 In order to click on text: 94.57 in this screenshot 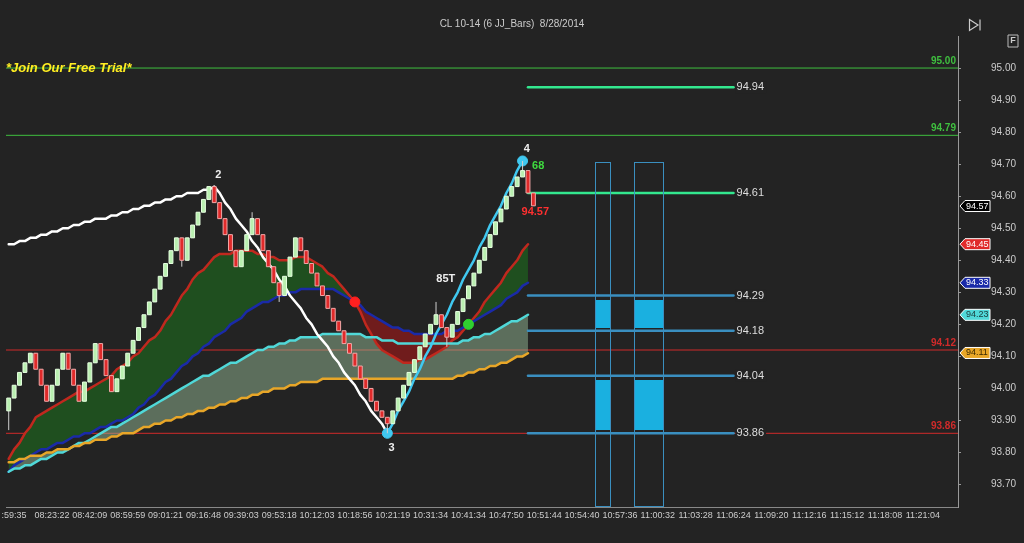, I will do `click(977, 205)`.